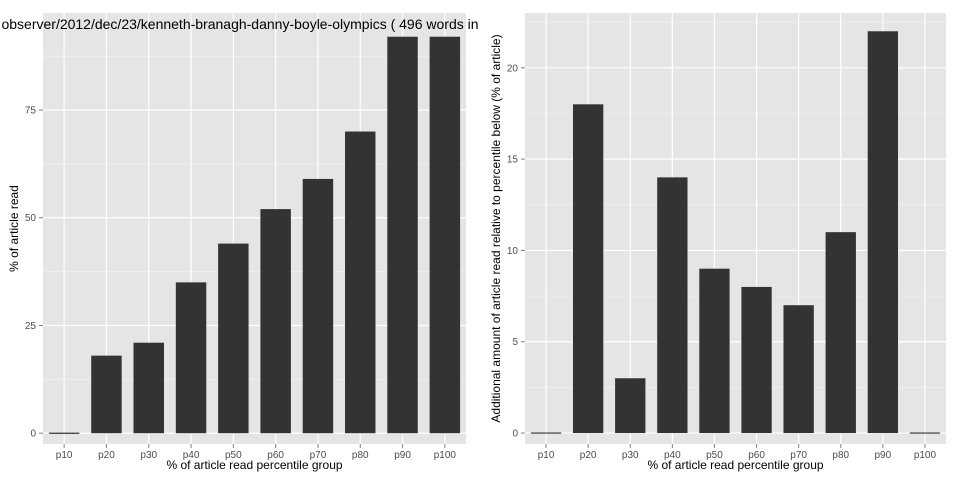 This screenshot has width=960, height=480. What do you see at coordinates (513, 68) in the screenshot?
I see `y-tick-label: 20` at bounding box center [513, 68].